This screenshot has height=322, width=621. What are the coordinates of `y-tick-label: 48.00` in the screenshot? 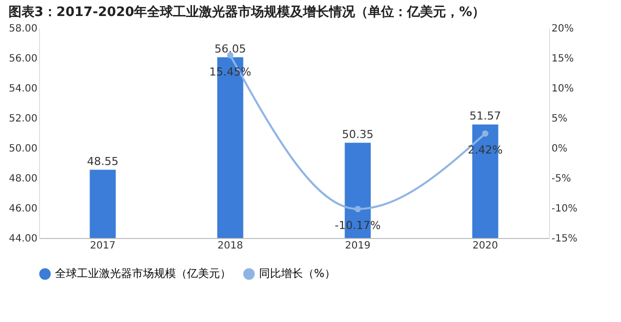 It's located at (23, 179).